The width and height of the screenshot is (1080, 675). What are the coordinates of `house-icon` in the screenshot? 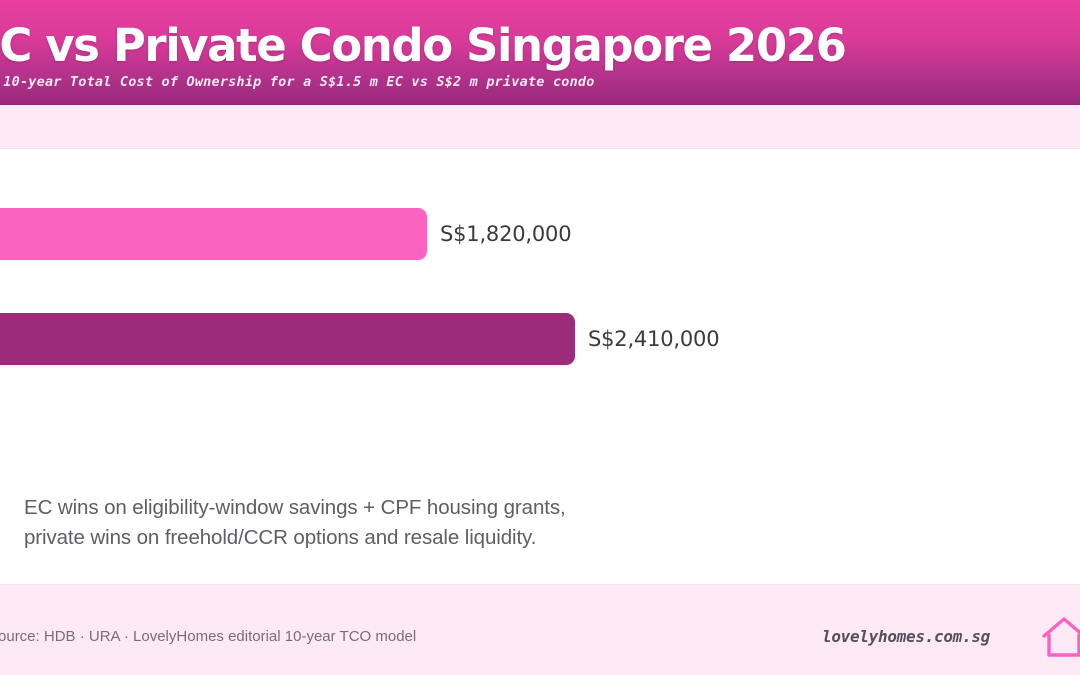 It's located at (1060, 639).